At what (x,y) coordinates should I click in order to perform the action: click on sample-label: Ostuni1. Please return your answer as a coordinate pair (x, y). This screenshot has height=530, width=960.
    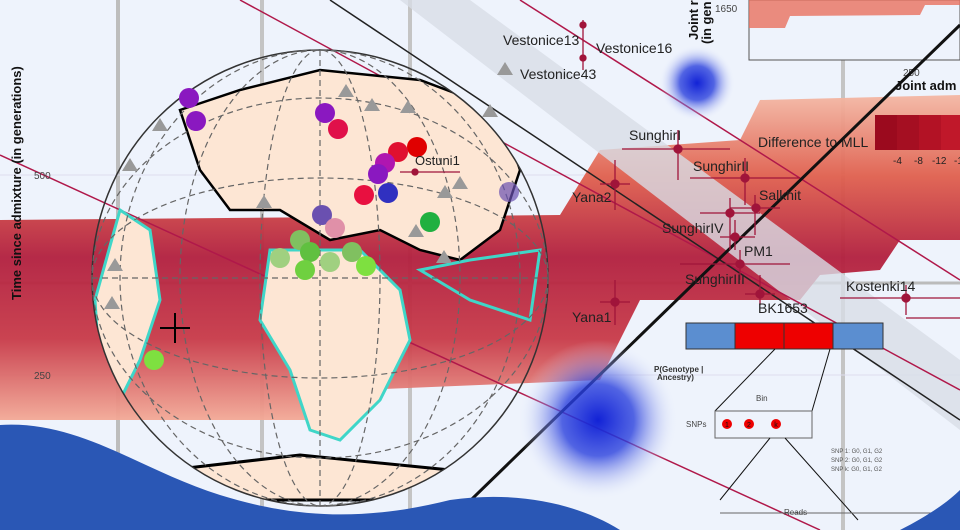
    Looking at the image, I should click on (437, 160).